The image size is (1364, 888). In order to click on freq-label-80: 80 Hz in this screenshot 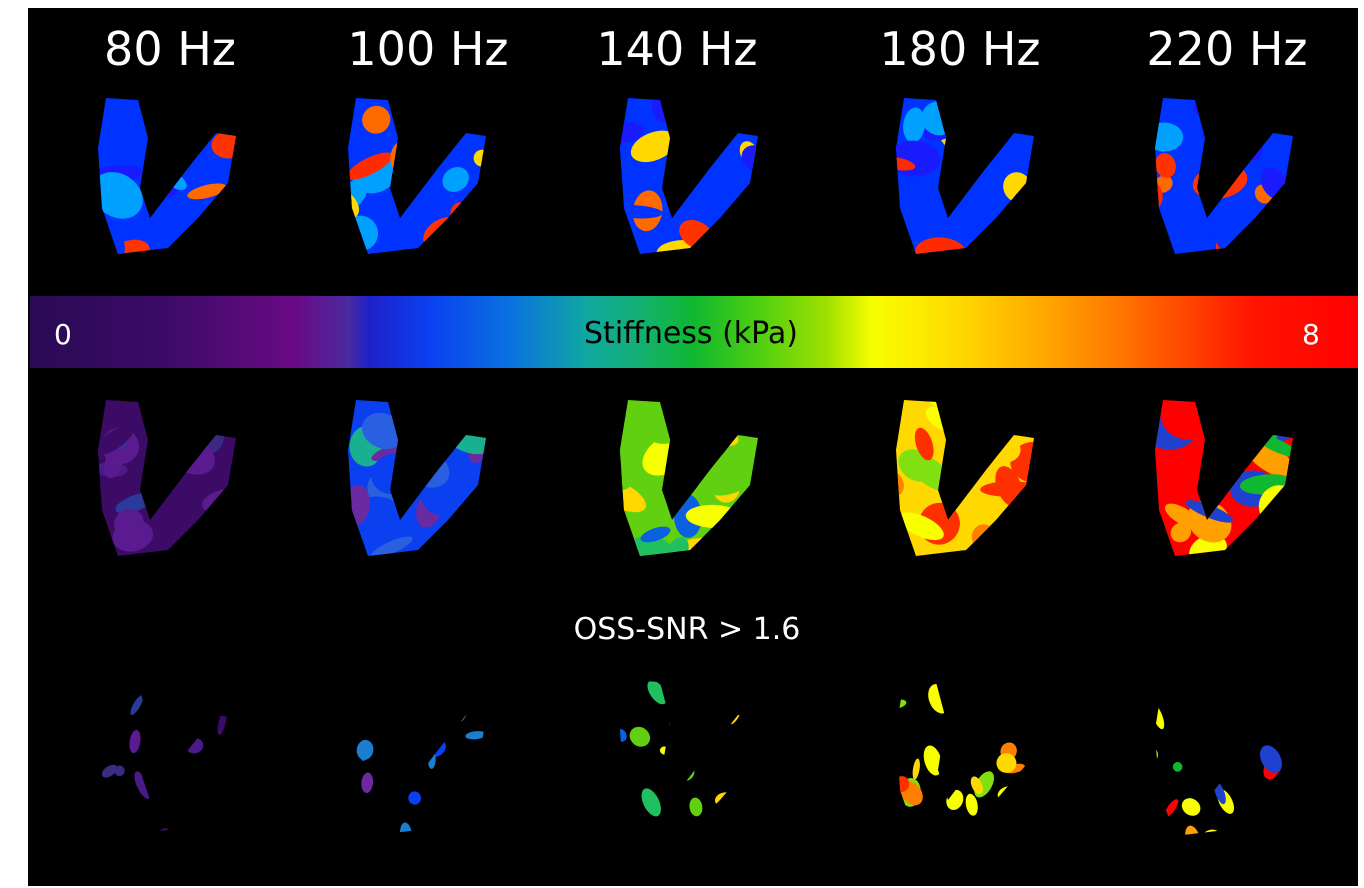, I will do `click(170, 49)`.